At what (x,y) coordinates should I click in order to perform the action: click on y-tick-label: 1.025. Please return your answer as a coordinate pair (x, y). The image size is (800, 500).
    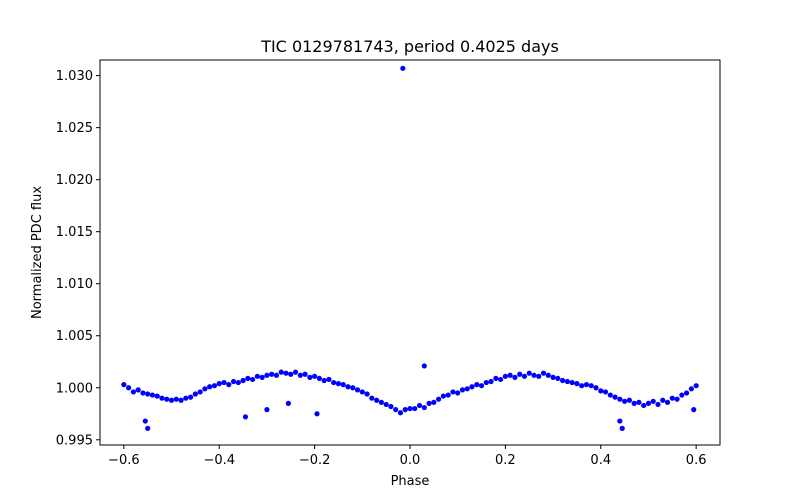
    Looking at the image, I should click on (74, 128).